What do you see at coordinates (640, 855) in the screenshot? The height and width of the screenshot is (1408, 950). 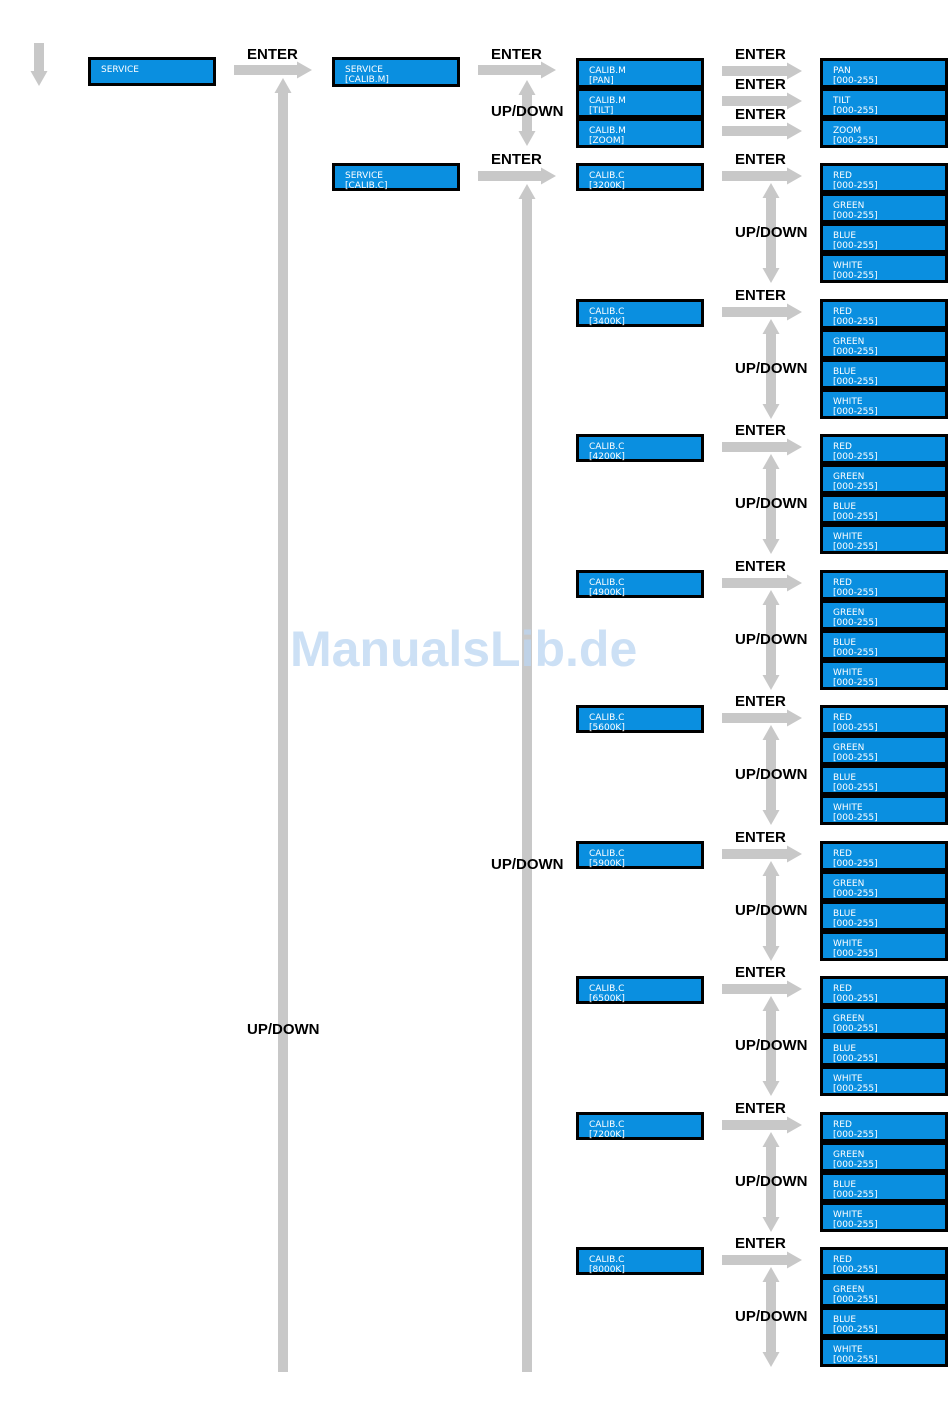 I see `box-calib-c-temp: CALIB.C [5900K]` at bounding box center [640, 855].